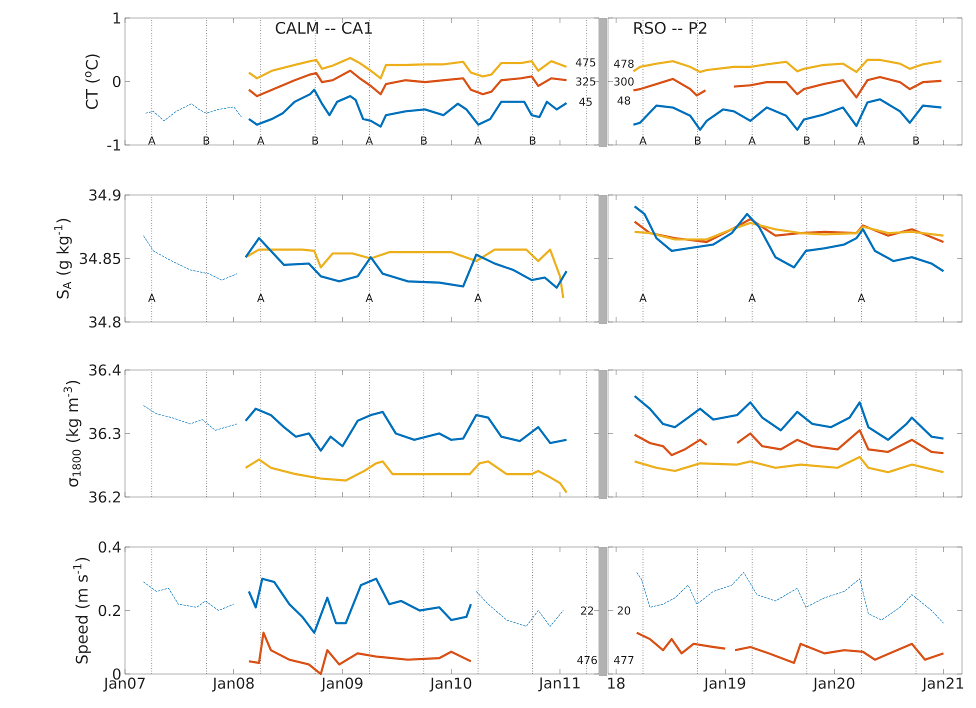 The height and width of the screenshot is (708, 976). What do you see at coordinates (117, 18) in the screenshot?
I see `y-tick-label: 1` at bounding box center [117, 18].